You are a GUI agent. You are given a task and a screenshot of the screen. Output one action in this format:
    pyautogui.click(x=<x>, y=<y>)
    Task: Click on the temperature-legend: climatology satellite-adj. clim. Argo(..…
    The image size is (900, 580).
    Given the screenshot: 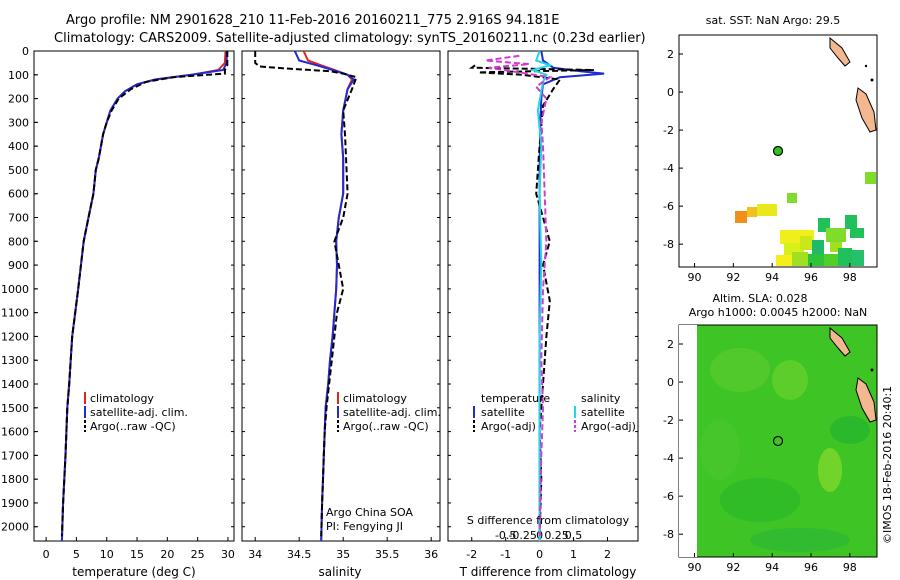 What is the action you would take?
    pyautogui.click(x=136, y=412)
    